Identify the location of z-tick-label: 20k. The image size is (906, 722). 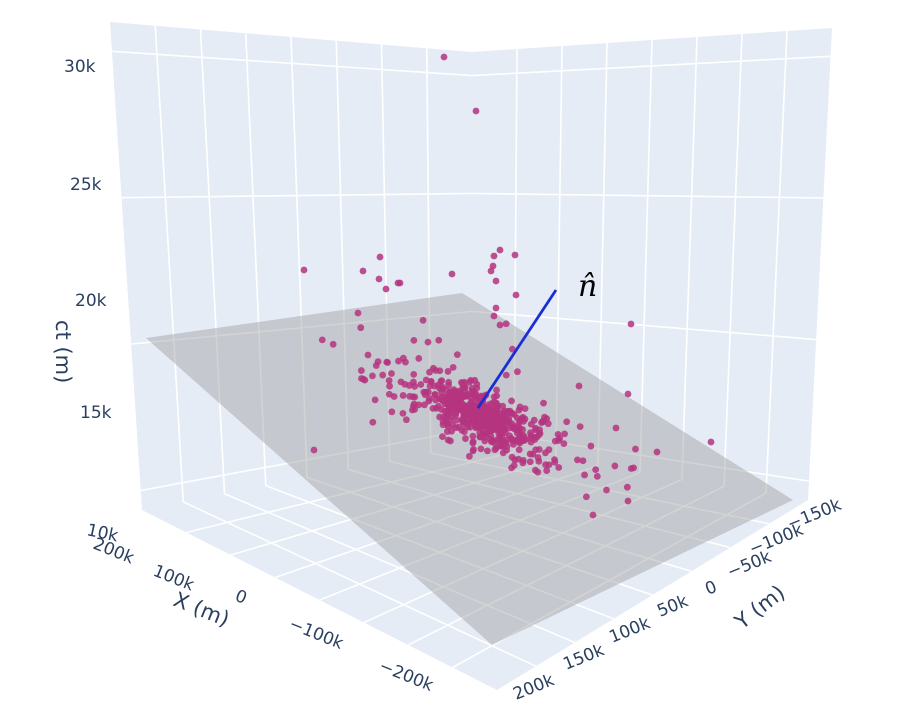
(91, 301).